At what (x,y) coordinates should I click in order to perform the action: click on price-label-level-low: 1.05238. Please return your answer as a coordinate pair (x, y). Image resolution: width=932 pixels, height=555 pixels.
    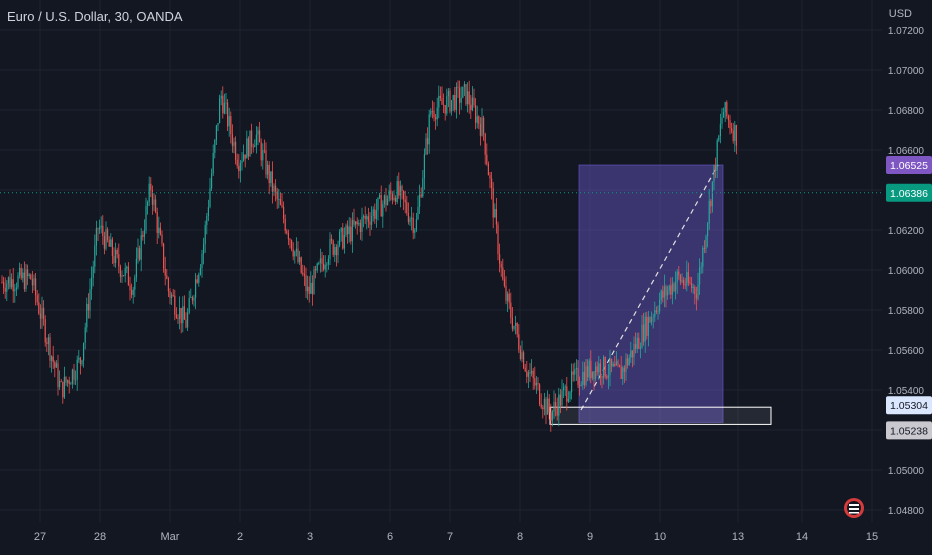
    Looking at the image, I should click on (909, 430).